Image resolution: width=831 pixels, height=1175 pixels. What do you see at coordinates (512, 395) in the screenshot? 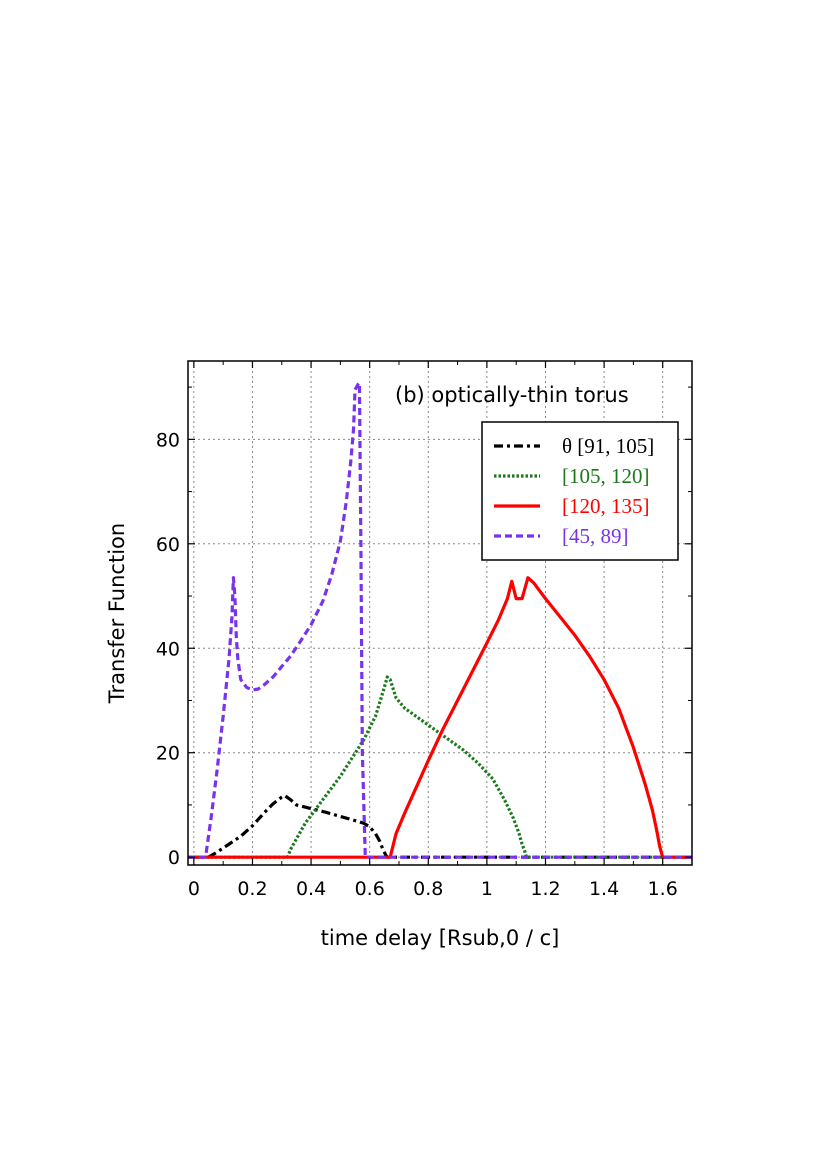
I see `chart-annotation: (b) optically-thin torus` at bounding box center [512, 395].